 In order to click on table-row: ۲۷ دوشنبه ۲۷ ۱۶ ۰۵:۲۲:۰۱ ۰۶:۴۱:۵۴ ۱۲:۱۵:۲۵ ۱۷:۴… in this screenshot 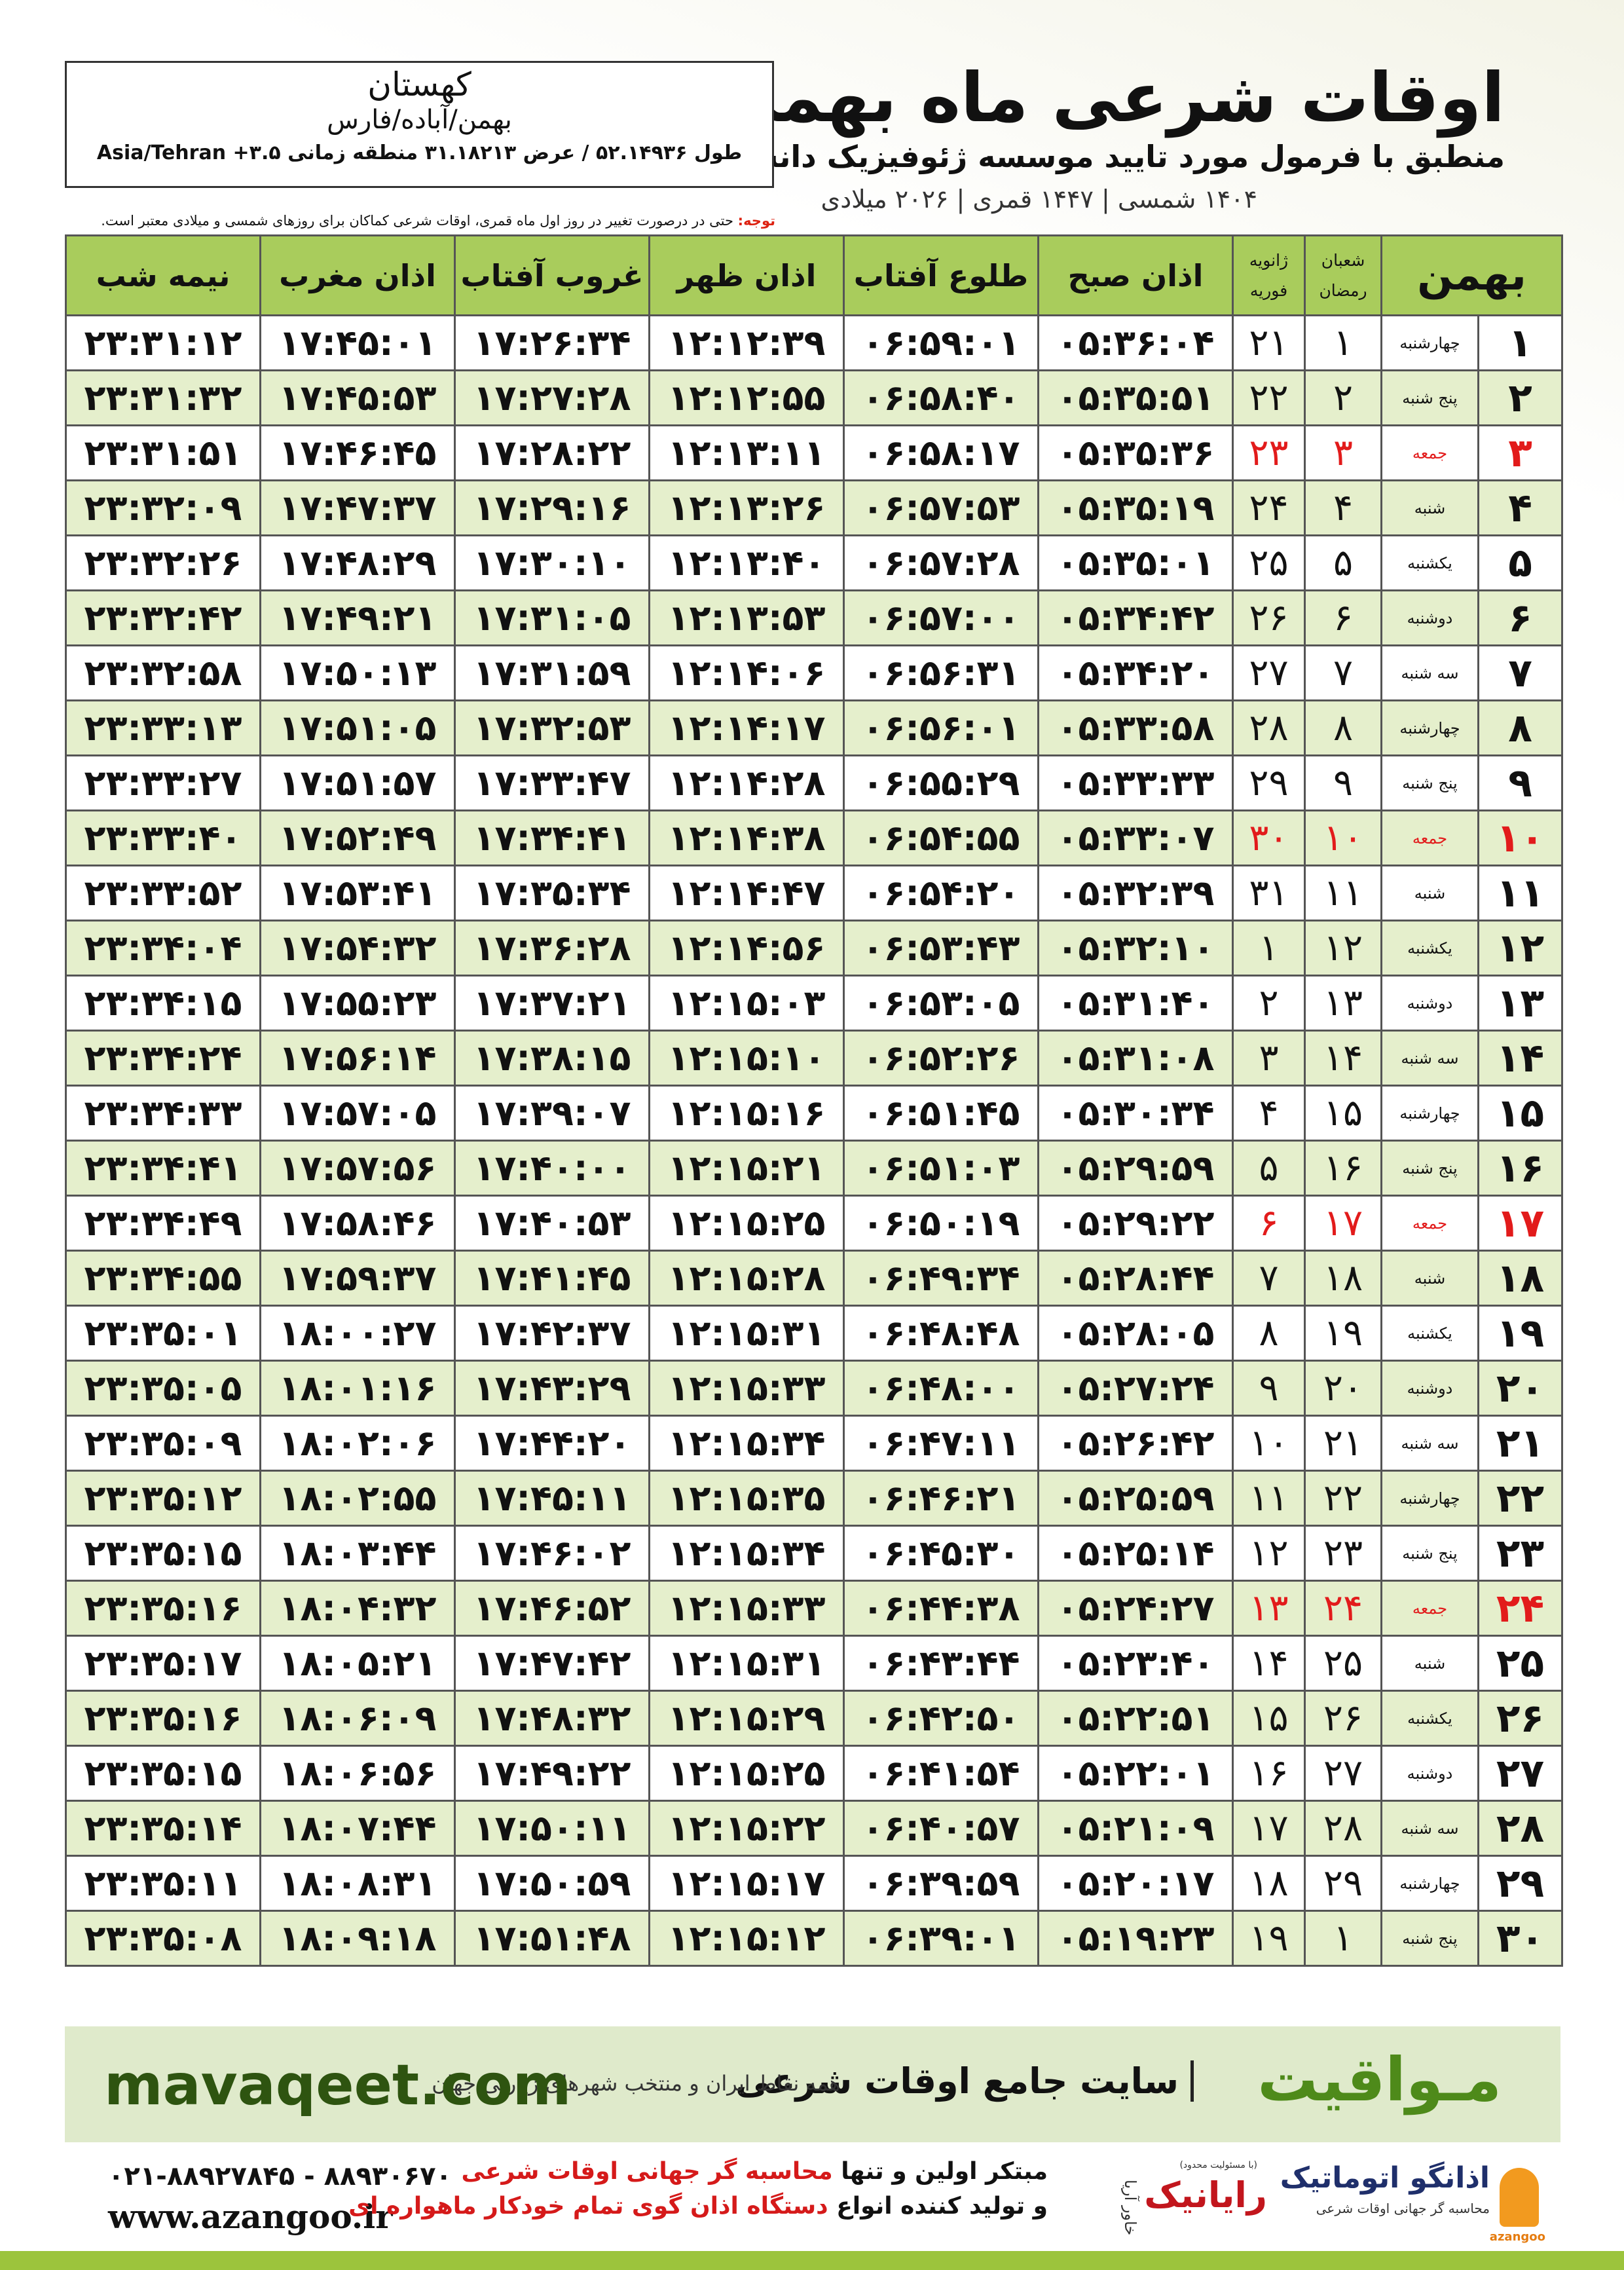, I will do `click(814, 1773)`.